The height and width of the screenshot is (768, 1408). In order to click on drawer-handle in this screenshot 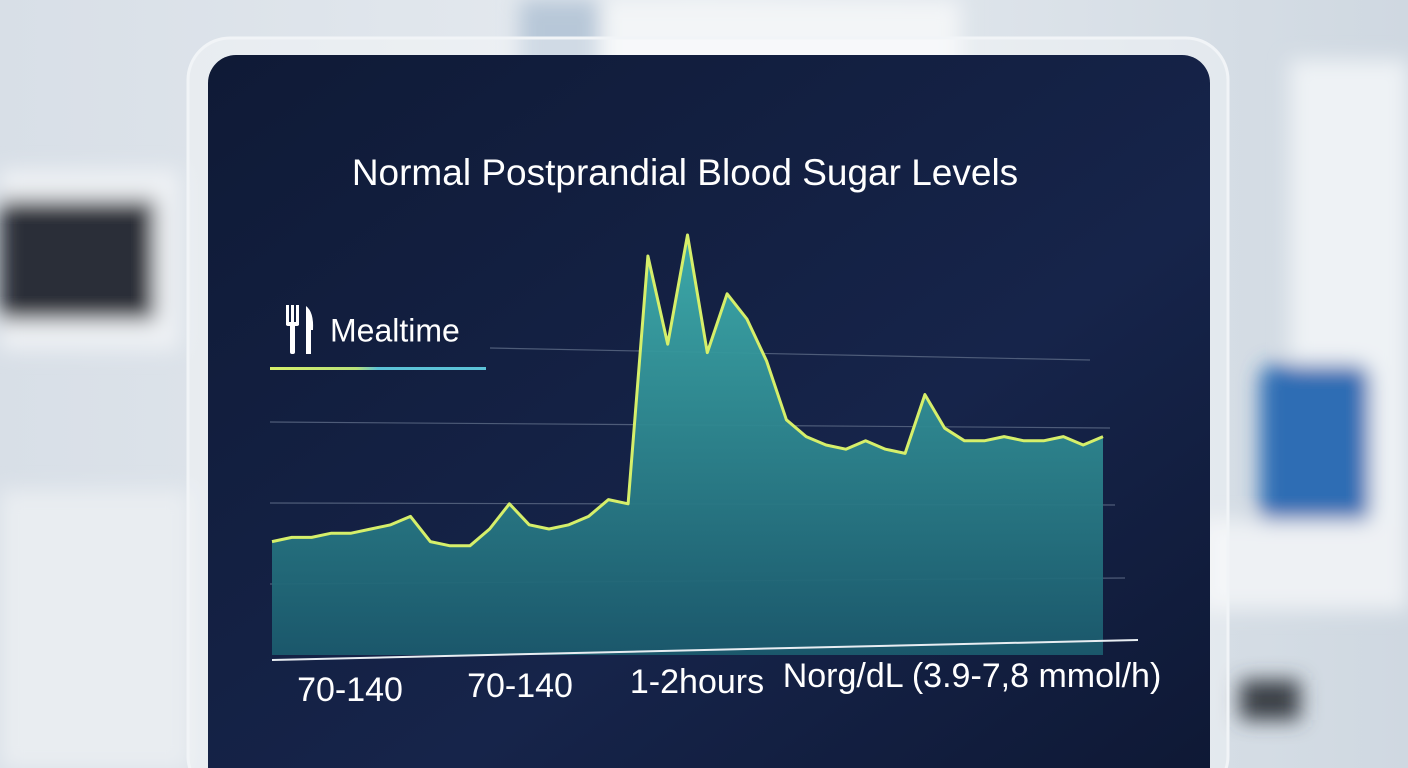, I will do `click(1270, 700)`.